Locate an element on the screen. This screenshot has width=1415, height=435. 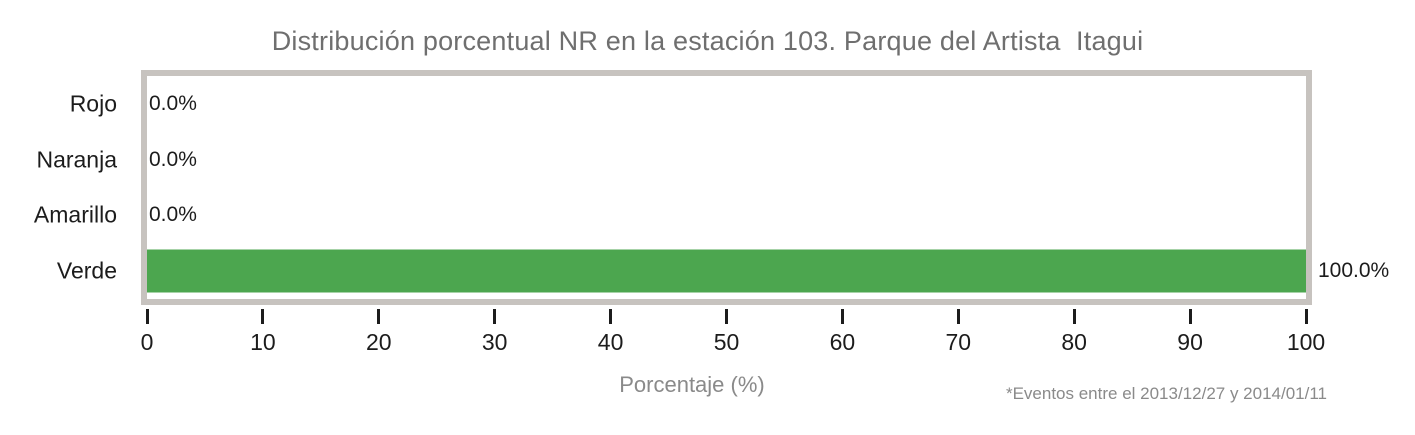
bar-row: Naranja 0.0% is located at coordinates (671, 160).